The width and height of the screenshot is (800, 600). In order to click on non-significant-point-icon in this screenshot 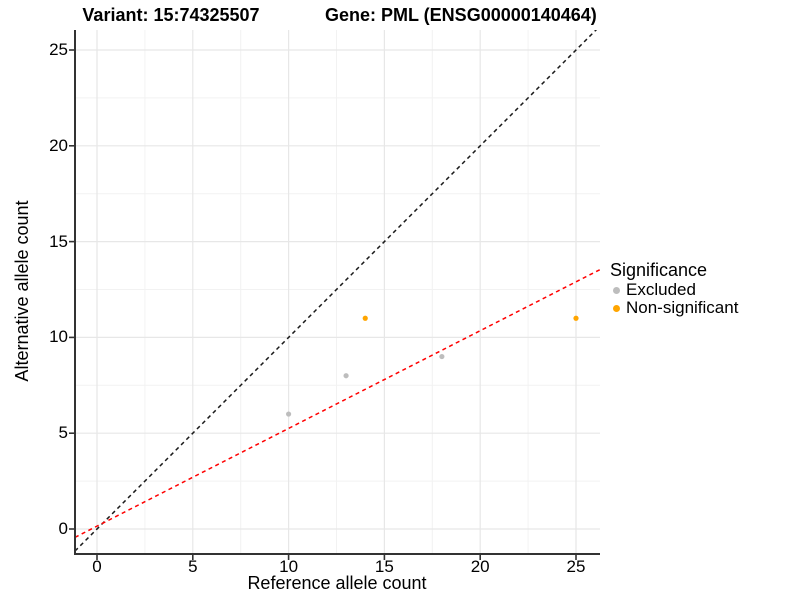, I will do `click(616, 308)`.